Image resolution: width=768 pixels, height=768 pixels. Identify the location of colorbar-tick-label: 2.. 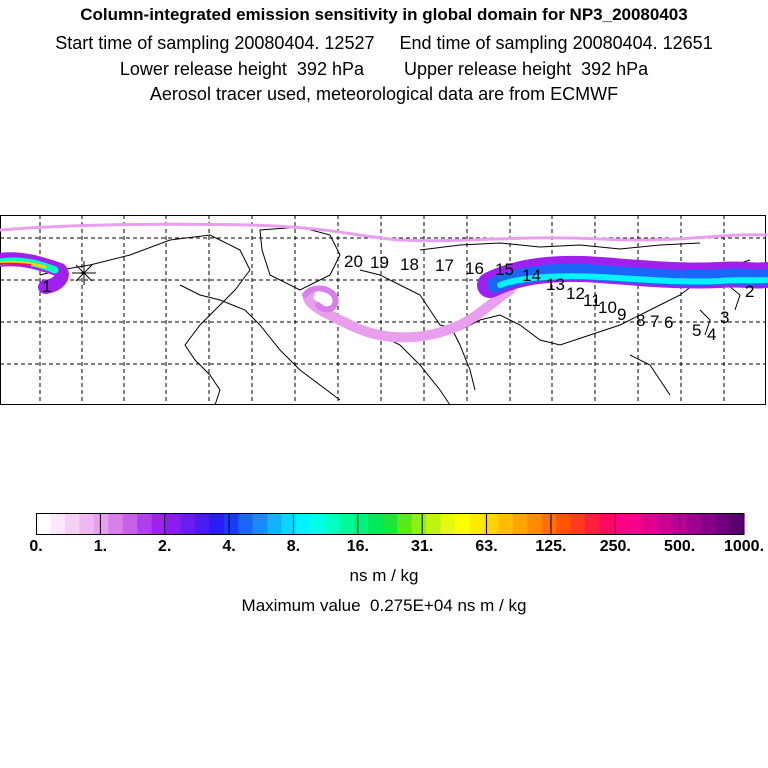
(165, 546).